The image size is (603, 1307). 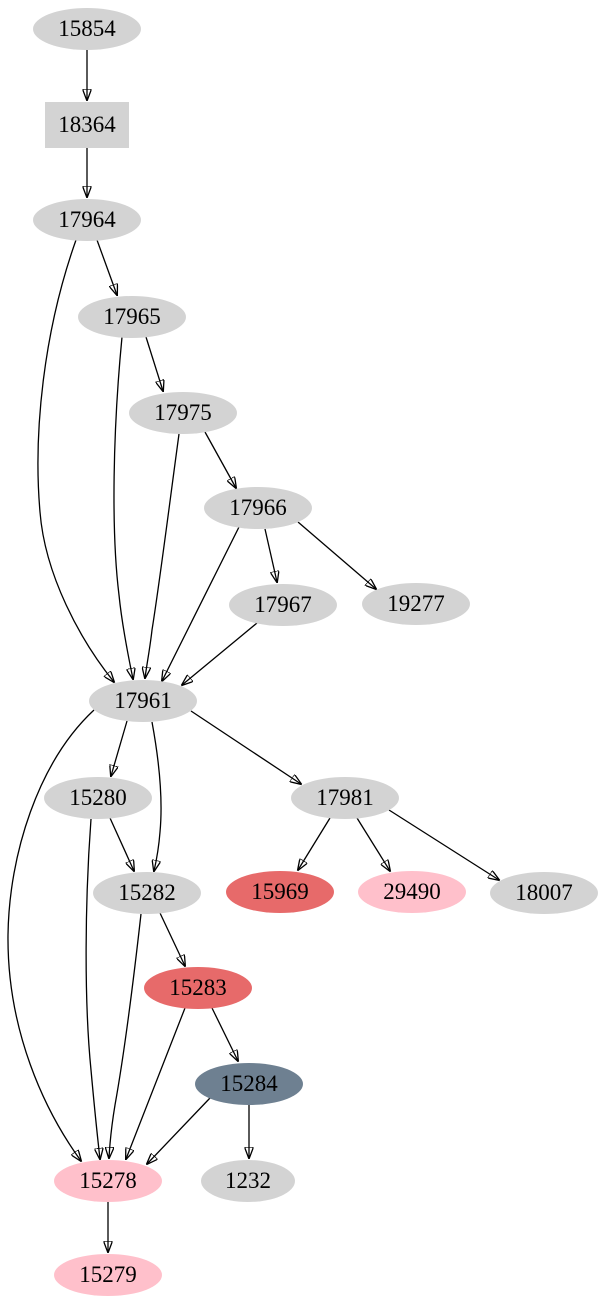 I want to click on node-17967: 17967, so click(x=283, y=605).